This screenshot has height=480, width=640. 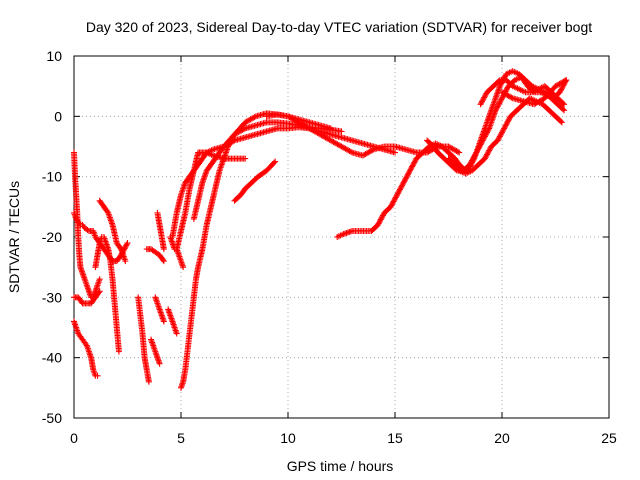 I want to click on y-tick-label: 10, so click(x=54, y=56).